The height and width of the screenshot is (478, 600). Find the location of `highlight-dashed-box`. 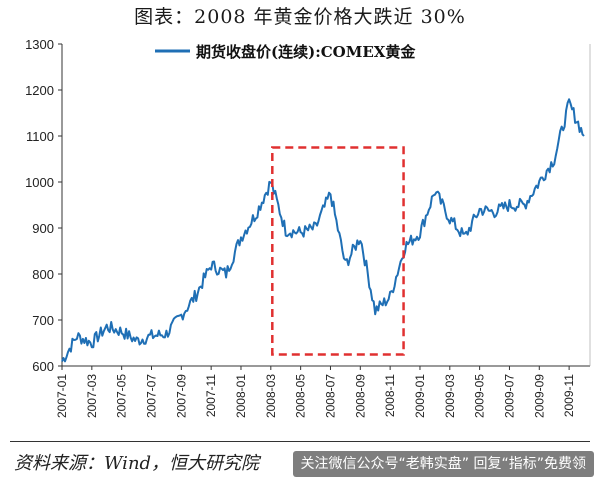

highlight-dashed-box is located at coordinates (338, 251).